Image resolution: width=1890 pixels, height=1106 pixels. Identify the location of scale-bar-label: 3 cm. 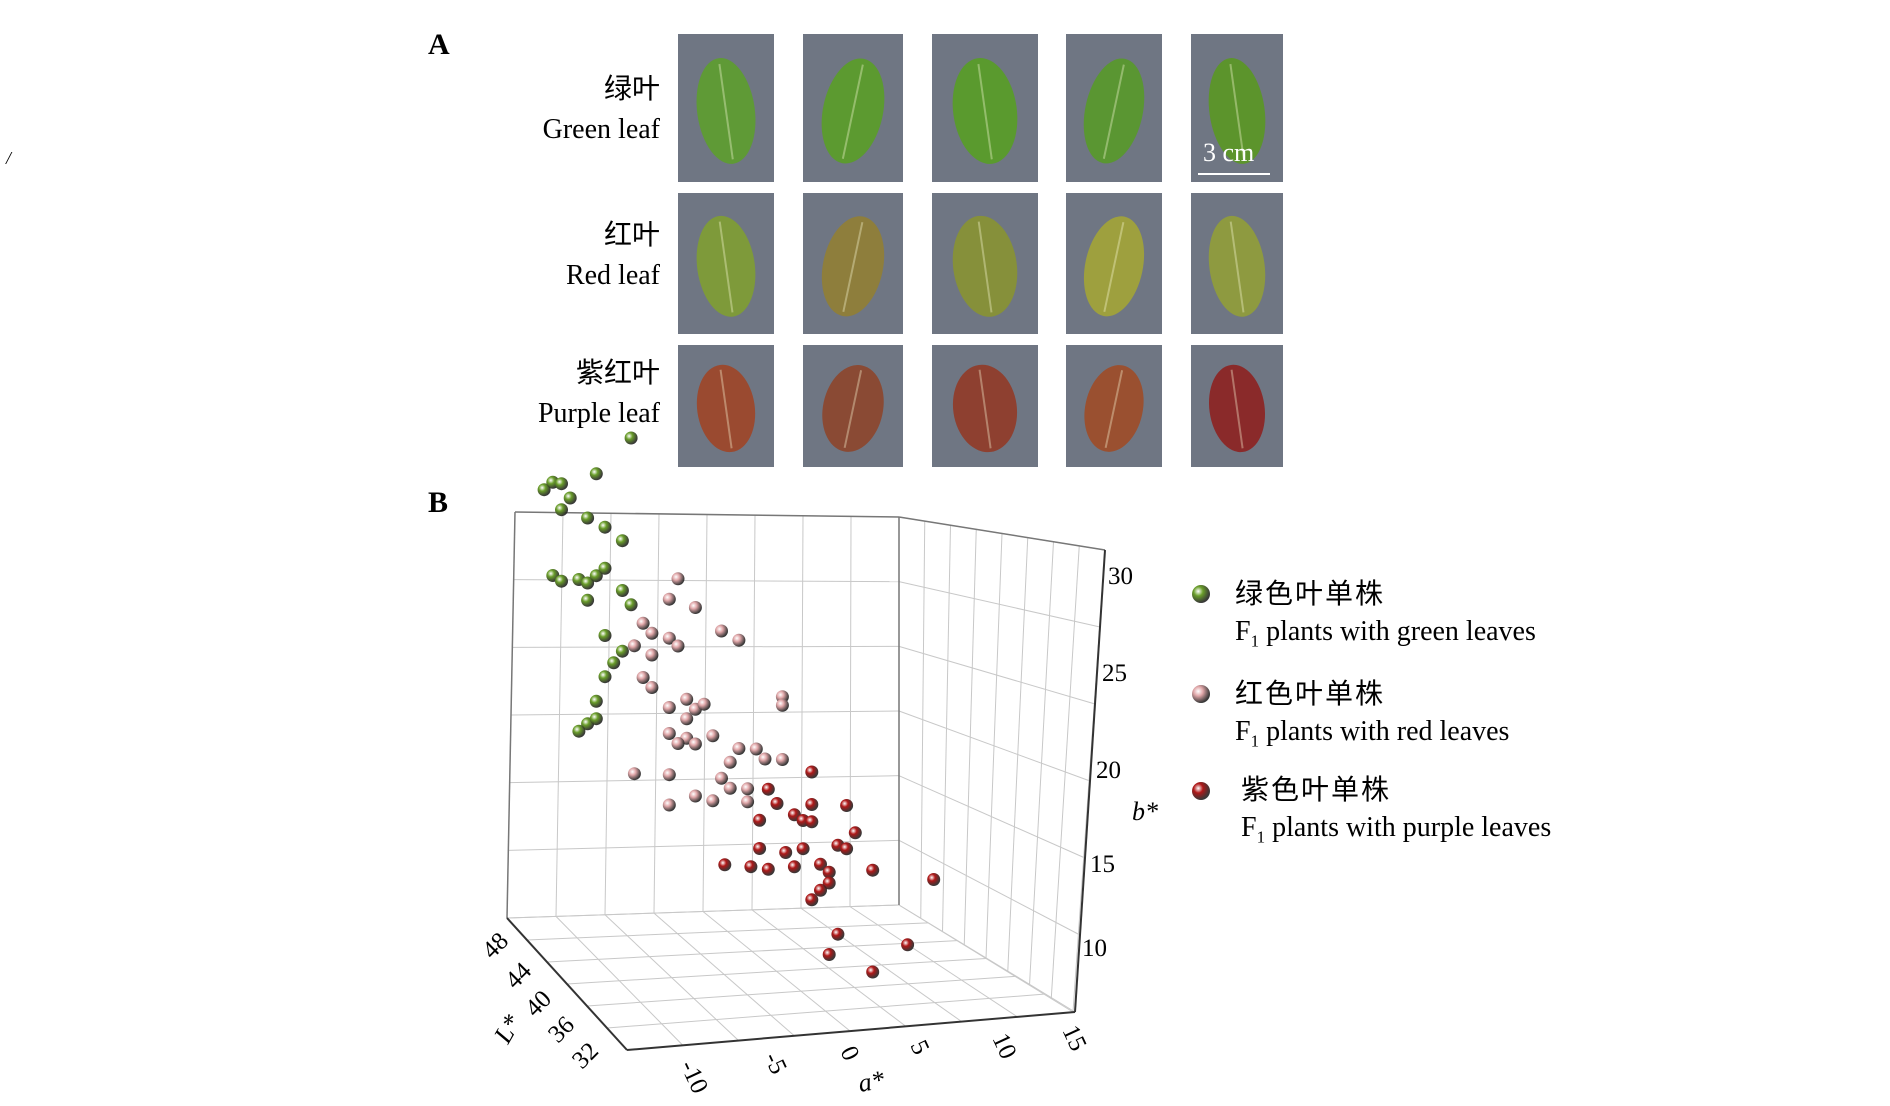
(1229, 152).